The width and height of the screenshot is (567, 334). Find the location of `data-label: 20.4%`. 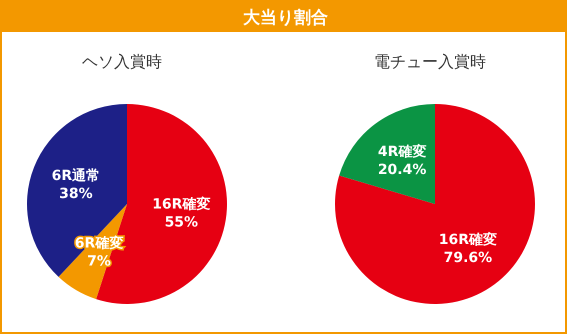

data-label: 20.4% is located at coordinates (402, 170).